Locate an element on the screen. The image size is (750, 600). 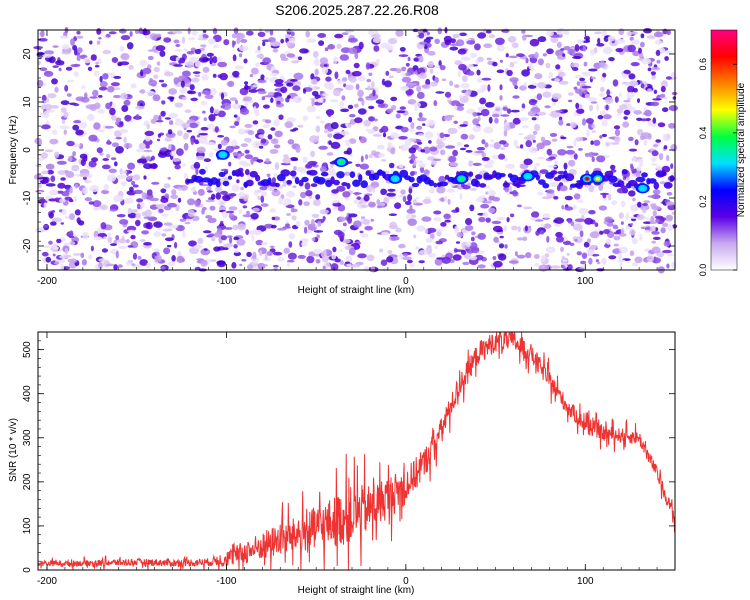
y-tick-label: 500 is located at coordinates (27, 349).